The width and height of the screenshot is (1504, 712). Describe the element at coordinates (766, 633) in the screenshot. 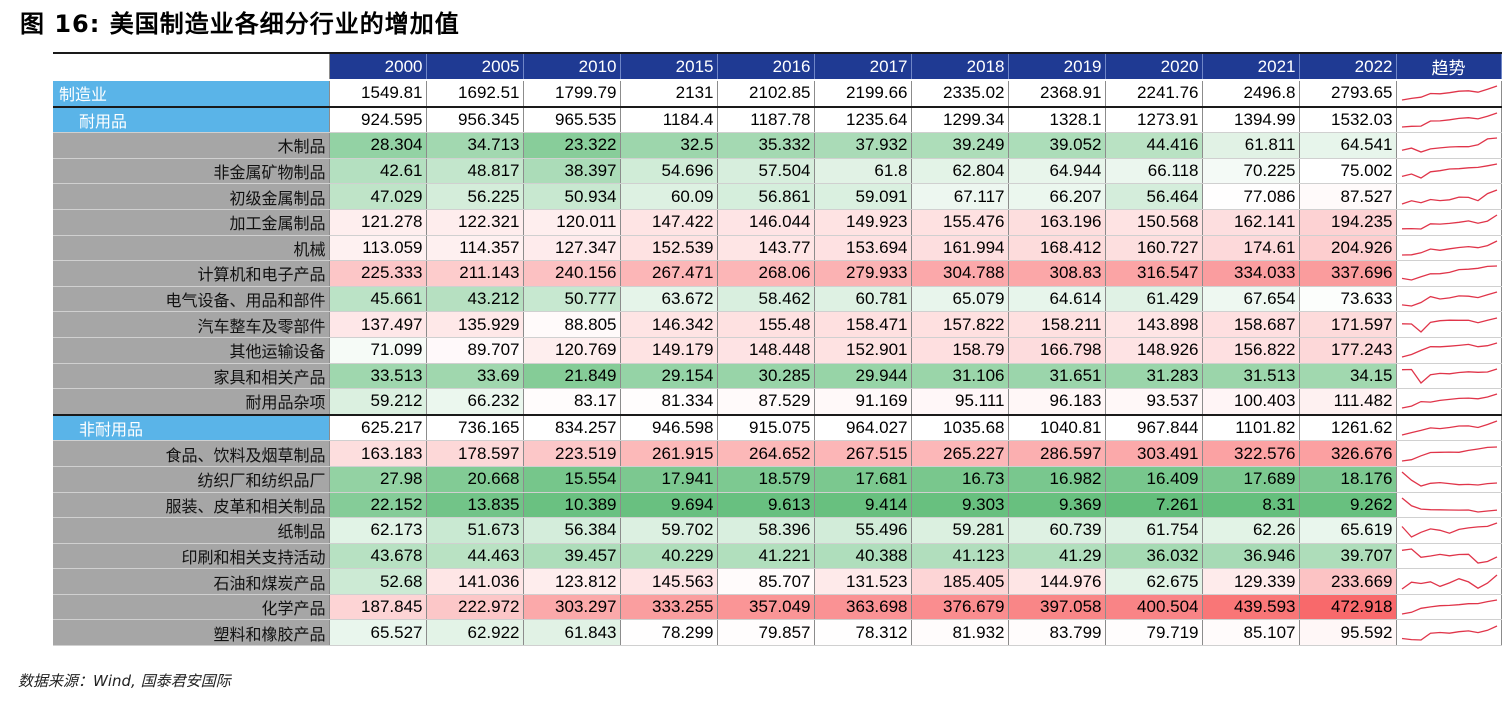

I see `value-cell: 79.857` at that location.